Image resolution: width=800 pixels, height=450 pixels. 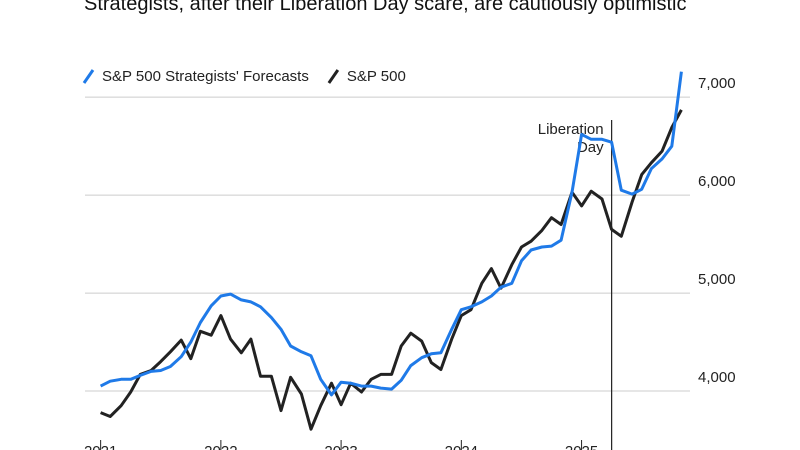 I want to click on x-tick-label: 2022, so click(x=220, y=446).